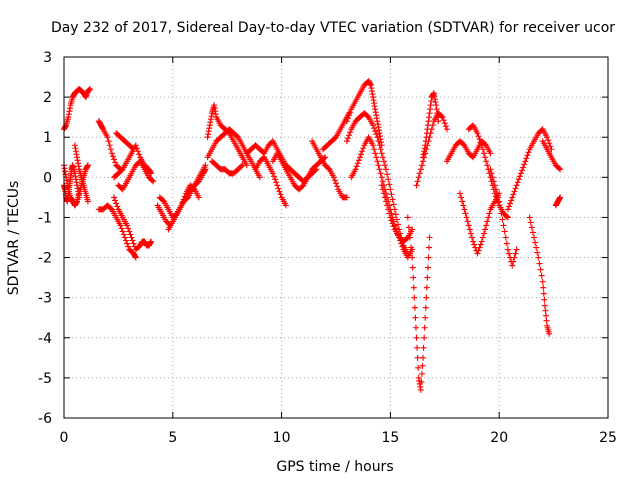  I want to click on x-tick-label: 0, so click(64, 438).